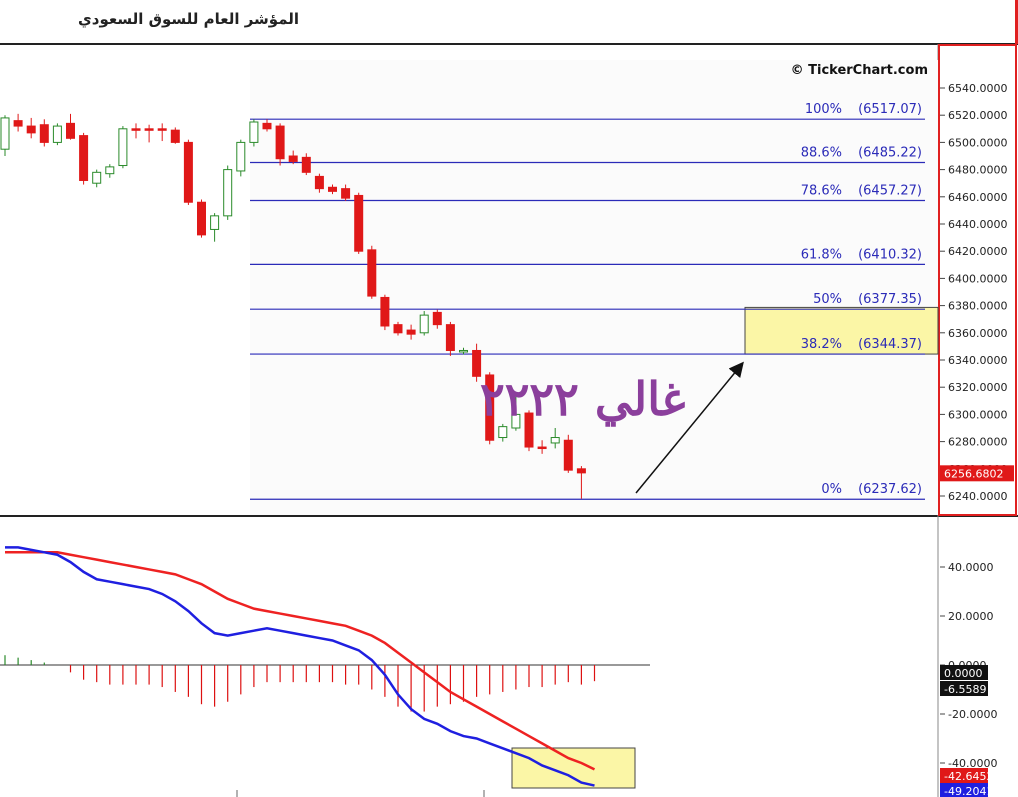 The image size is (1018, 797). Describe the element at coordinates (859, 70) in the screenshot. I see `watermark: © TickerChart.com` at that location.